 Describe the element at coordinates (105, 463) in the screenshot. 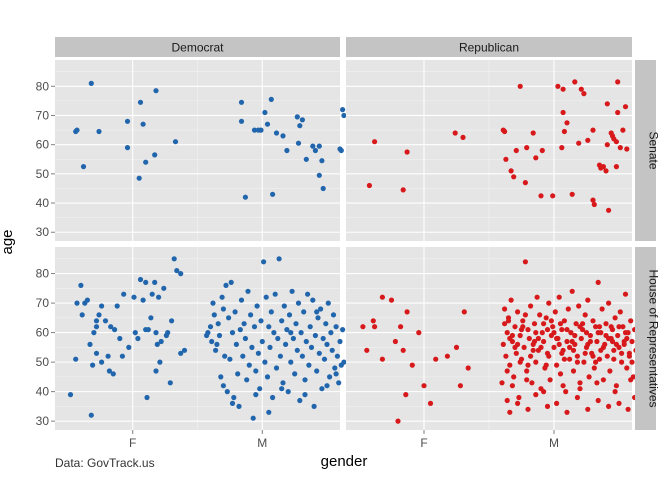

I see `caption: Data: GovTrack.us` at that location.